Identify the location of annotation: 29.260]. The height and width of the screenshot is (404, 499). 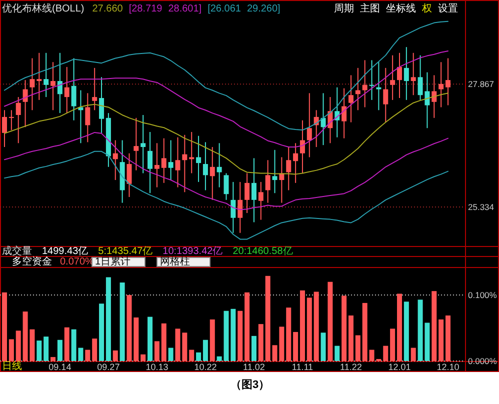
(263, 9).